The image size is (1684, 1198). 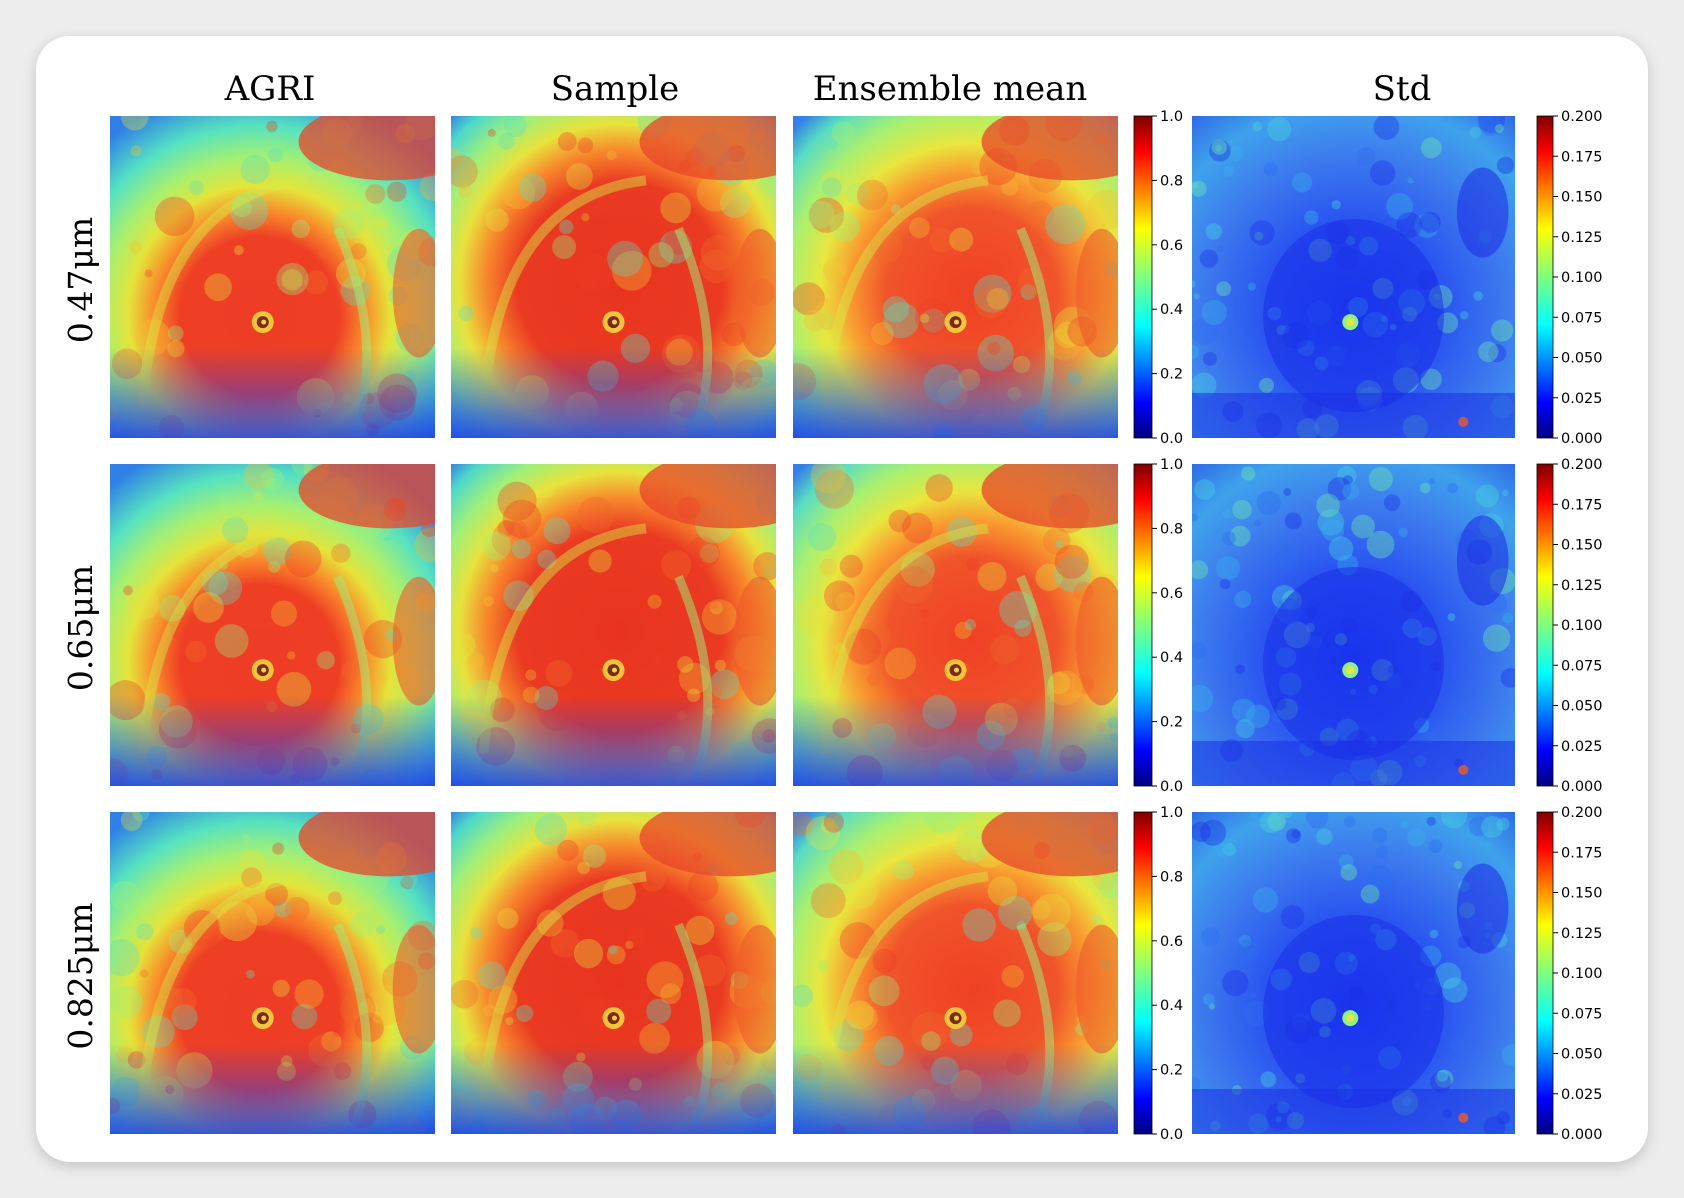 I want to click on column-title-std: Std, so click(x=1402, y=89).